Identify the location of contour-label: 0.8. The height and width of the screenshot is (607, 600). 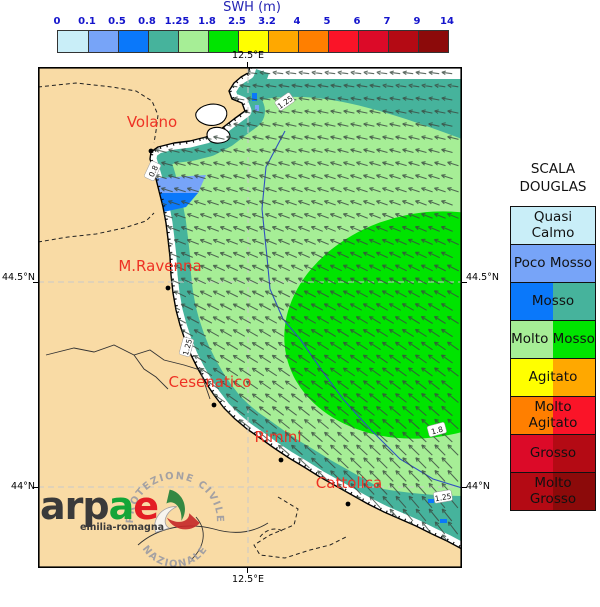
(152, 170).